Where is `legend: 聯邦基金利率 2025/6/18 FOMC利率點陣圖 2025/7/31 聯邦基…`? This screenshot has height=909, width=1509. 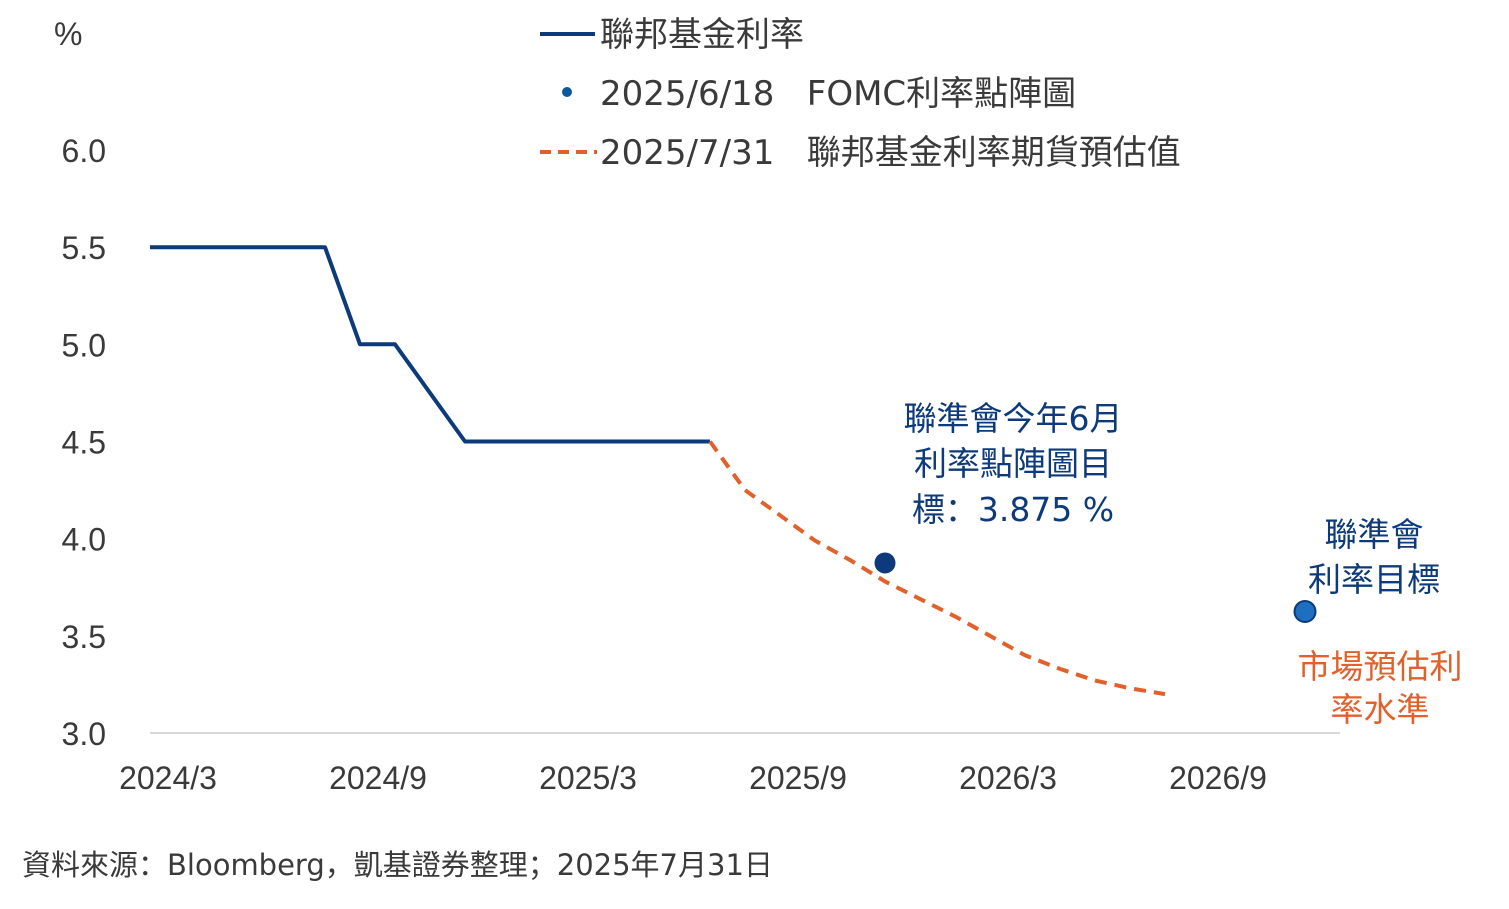 legend: 聯邦基金利率 2025/6/18 FOMC利率點陣圖 2025/7/31 聯邦基… is located at coordinates (860, 94).